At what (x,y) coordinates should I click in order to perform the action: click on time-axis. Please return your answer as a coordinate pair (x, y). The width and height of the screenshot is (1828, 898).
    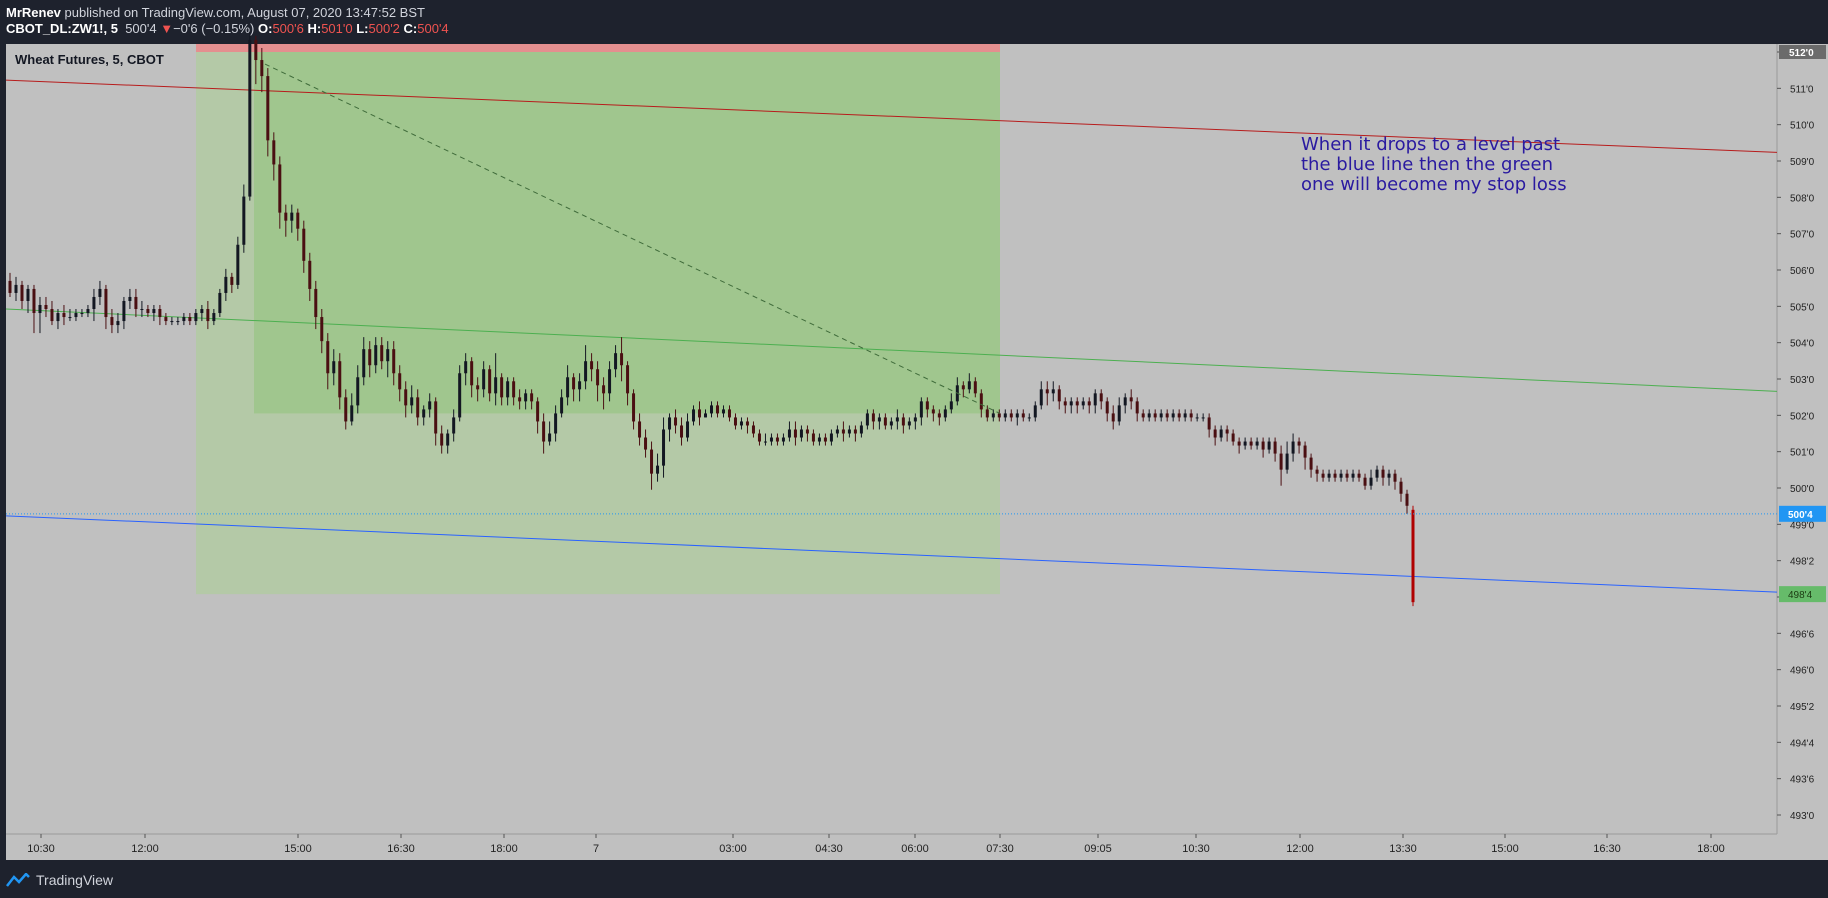
    Looking at the image, I should click on (917, 847).